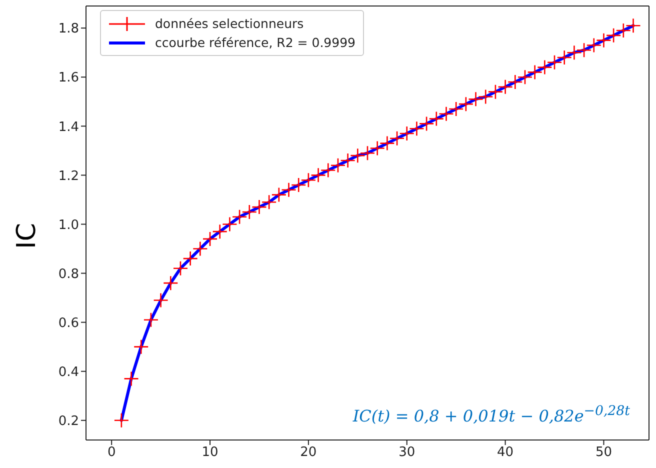 Image resolution: width=656 pixels, height=468 pixels. Describe the element at coordinates (210, 452) in the screenshot. I see `x-tick-label: 10` at that location.